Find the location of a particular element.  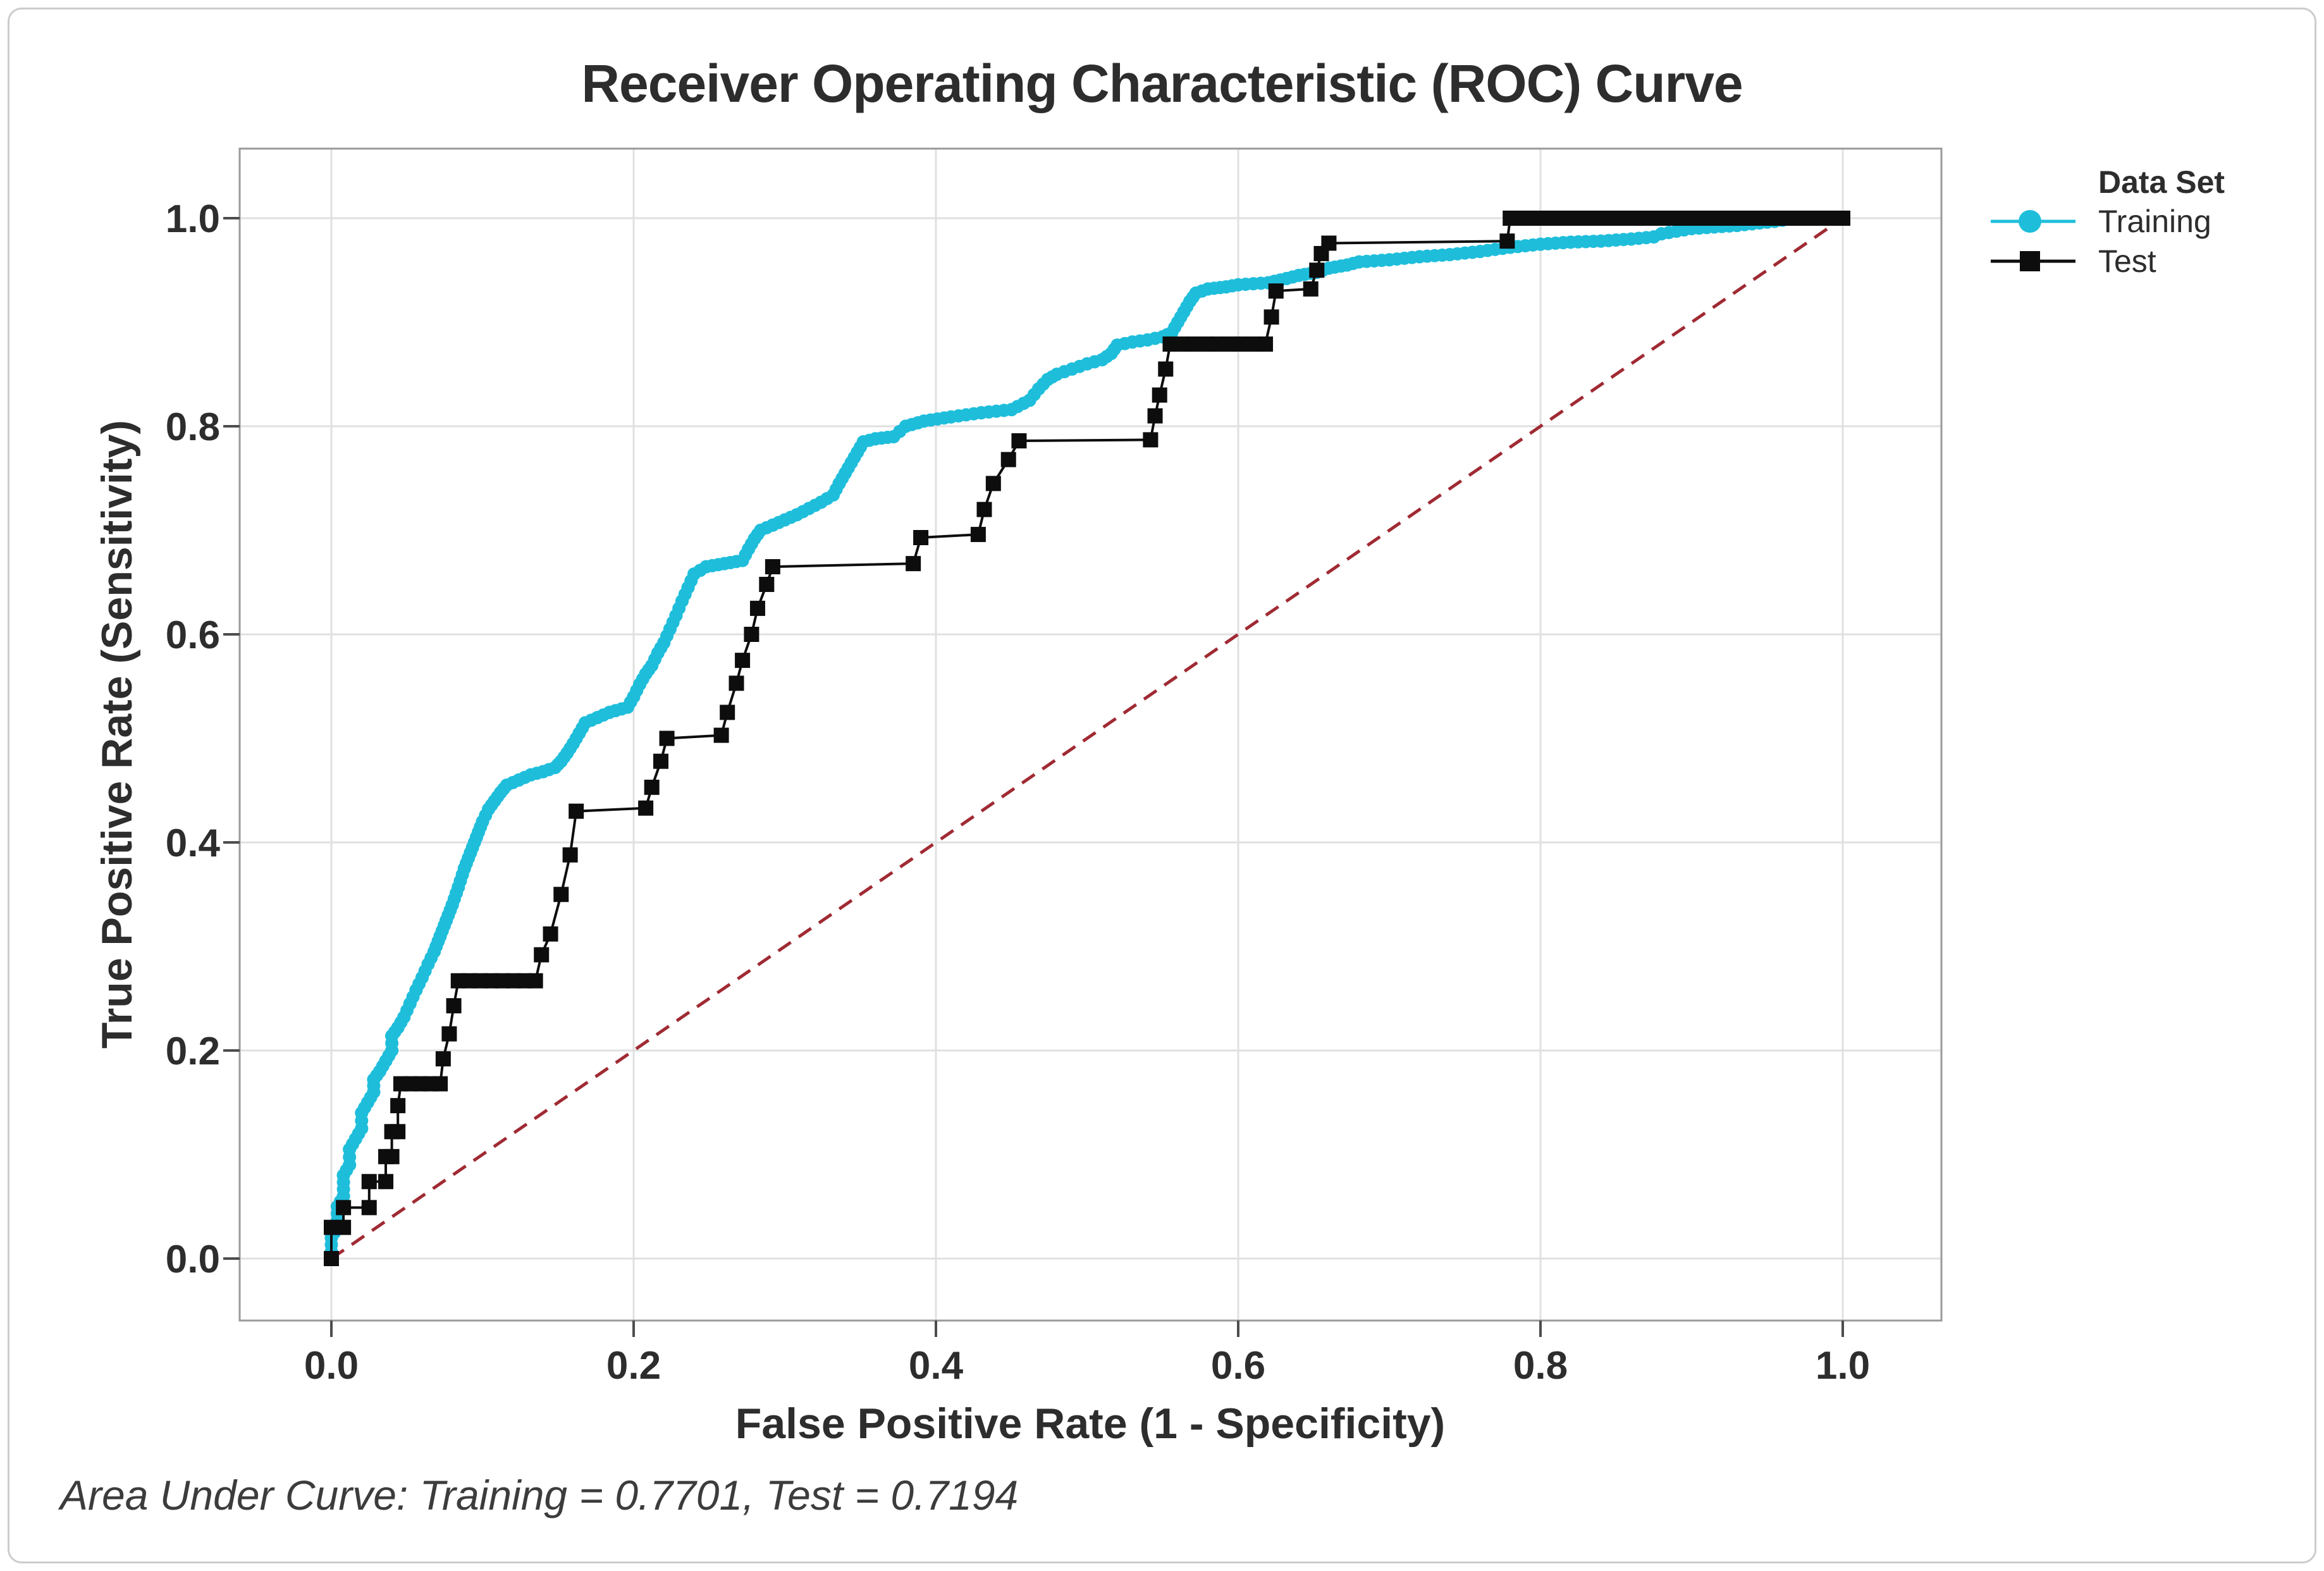

y-axis-title: True Positive Rate (Sensitivity) is located at coordinates (117, 734).